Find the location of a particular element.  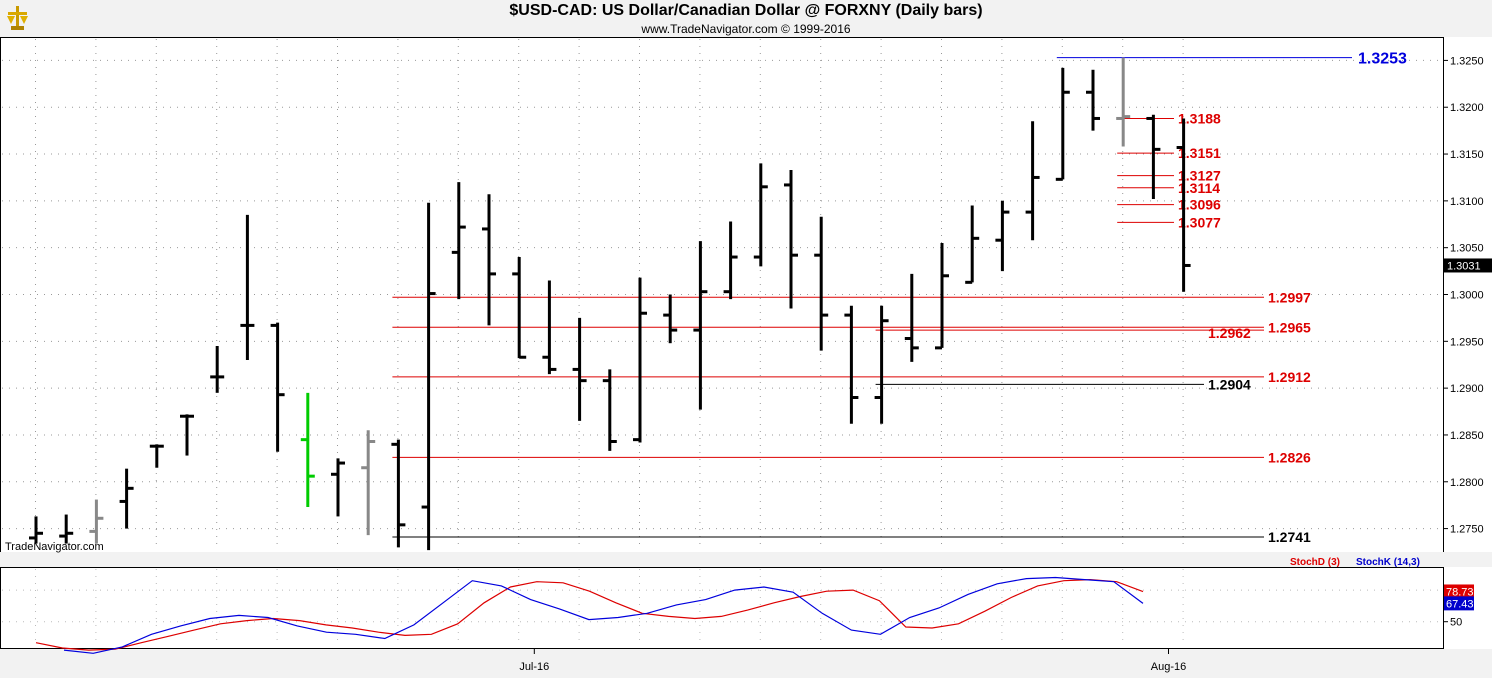

y-tick-label: 1.3200 is located at coordinates (1467, 108).